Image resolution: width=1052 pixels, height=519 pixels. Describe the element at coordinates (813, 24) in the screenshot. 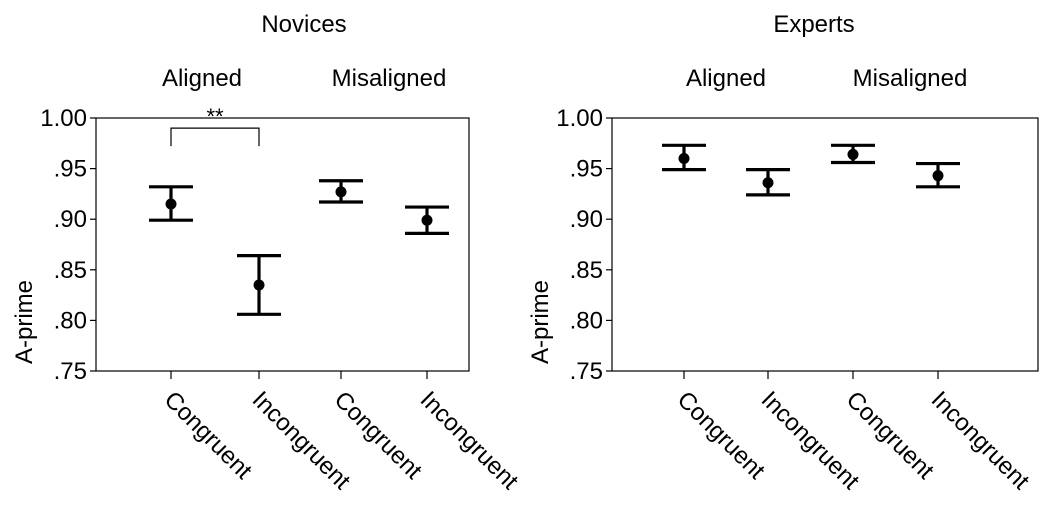

I see `panel-title: Experts` at that location.